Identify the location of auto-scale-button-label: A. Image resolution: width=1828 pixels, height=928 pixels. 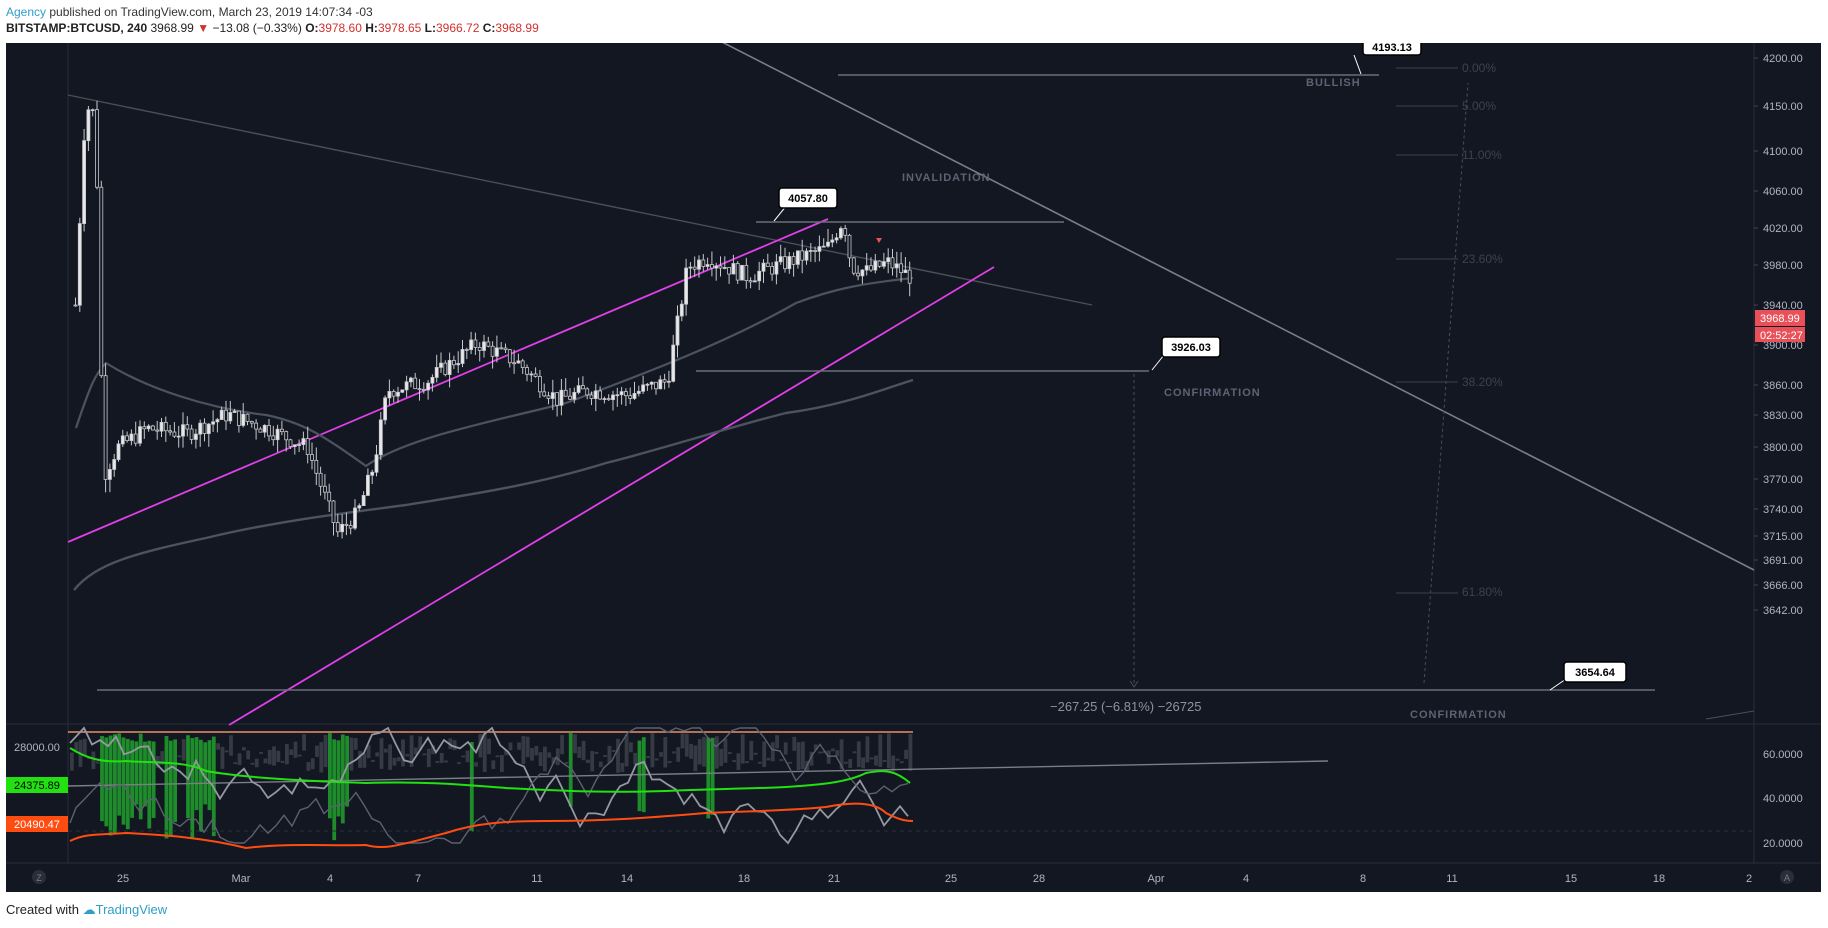
(1787, 878).